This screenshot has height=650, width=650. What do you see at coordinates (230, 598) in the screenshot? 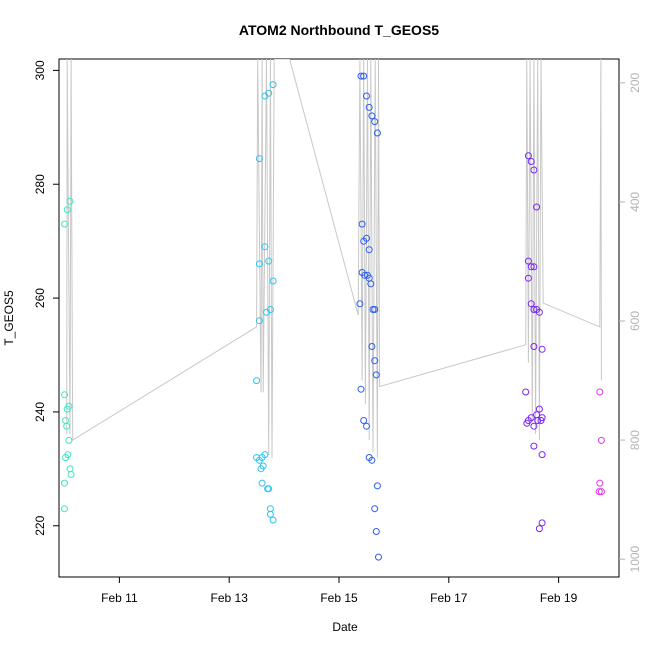
I see `x-tick-label: Feb 13` at bounding box center [230, 598].